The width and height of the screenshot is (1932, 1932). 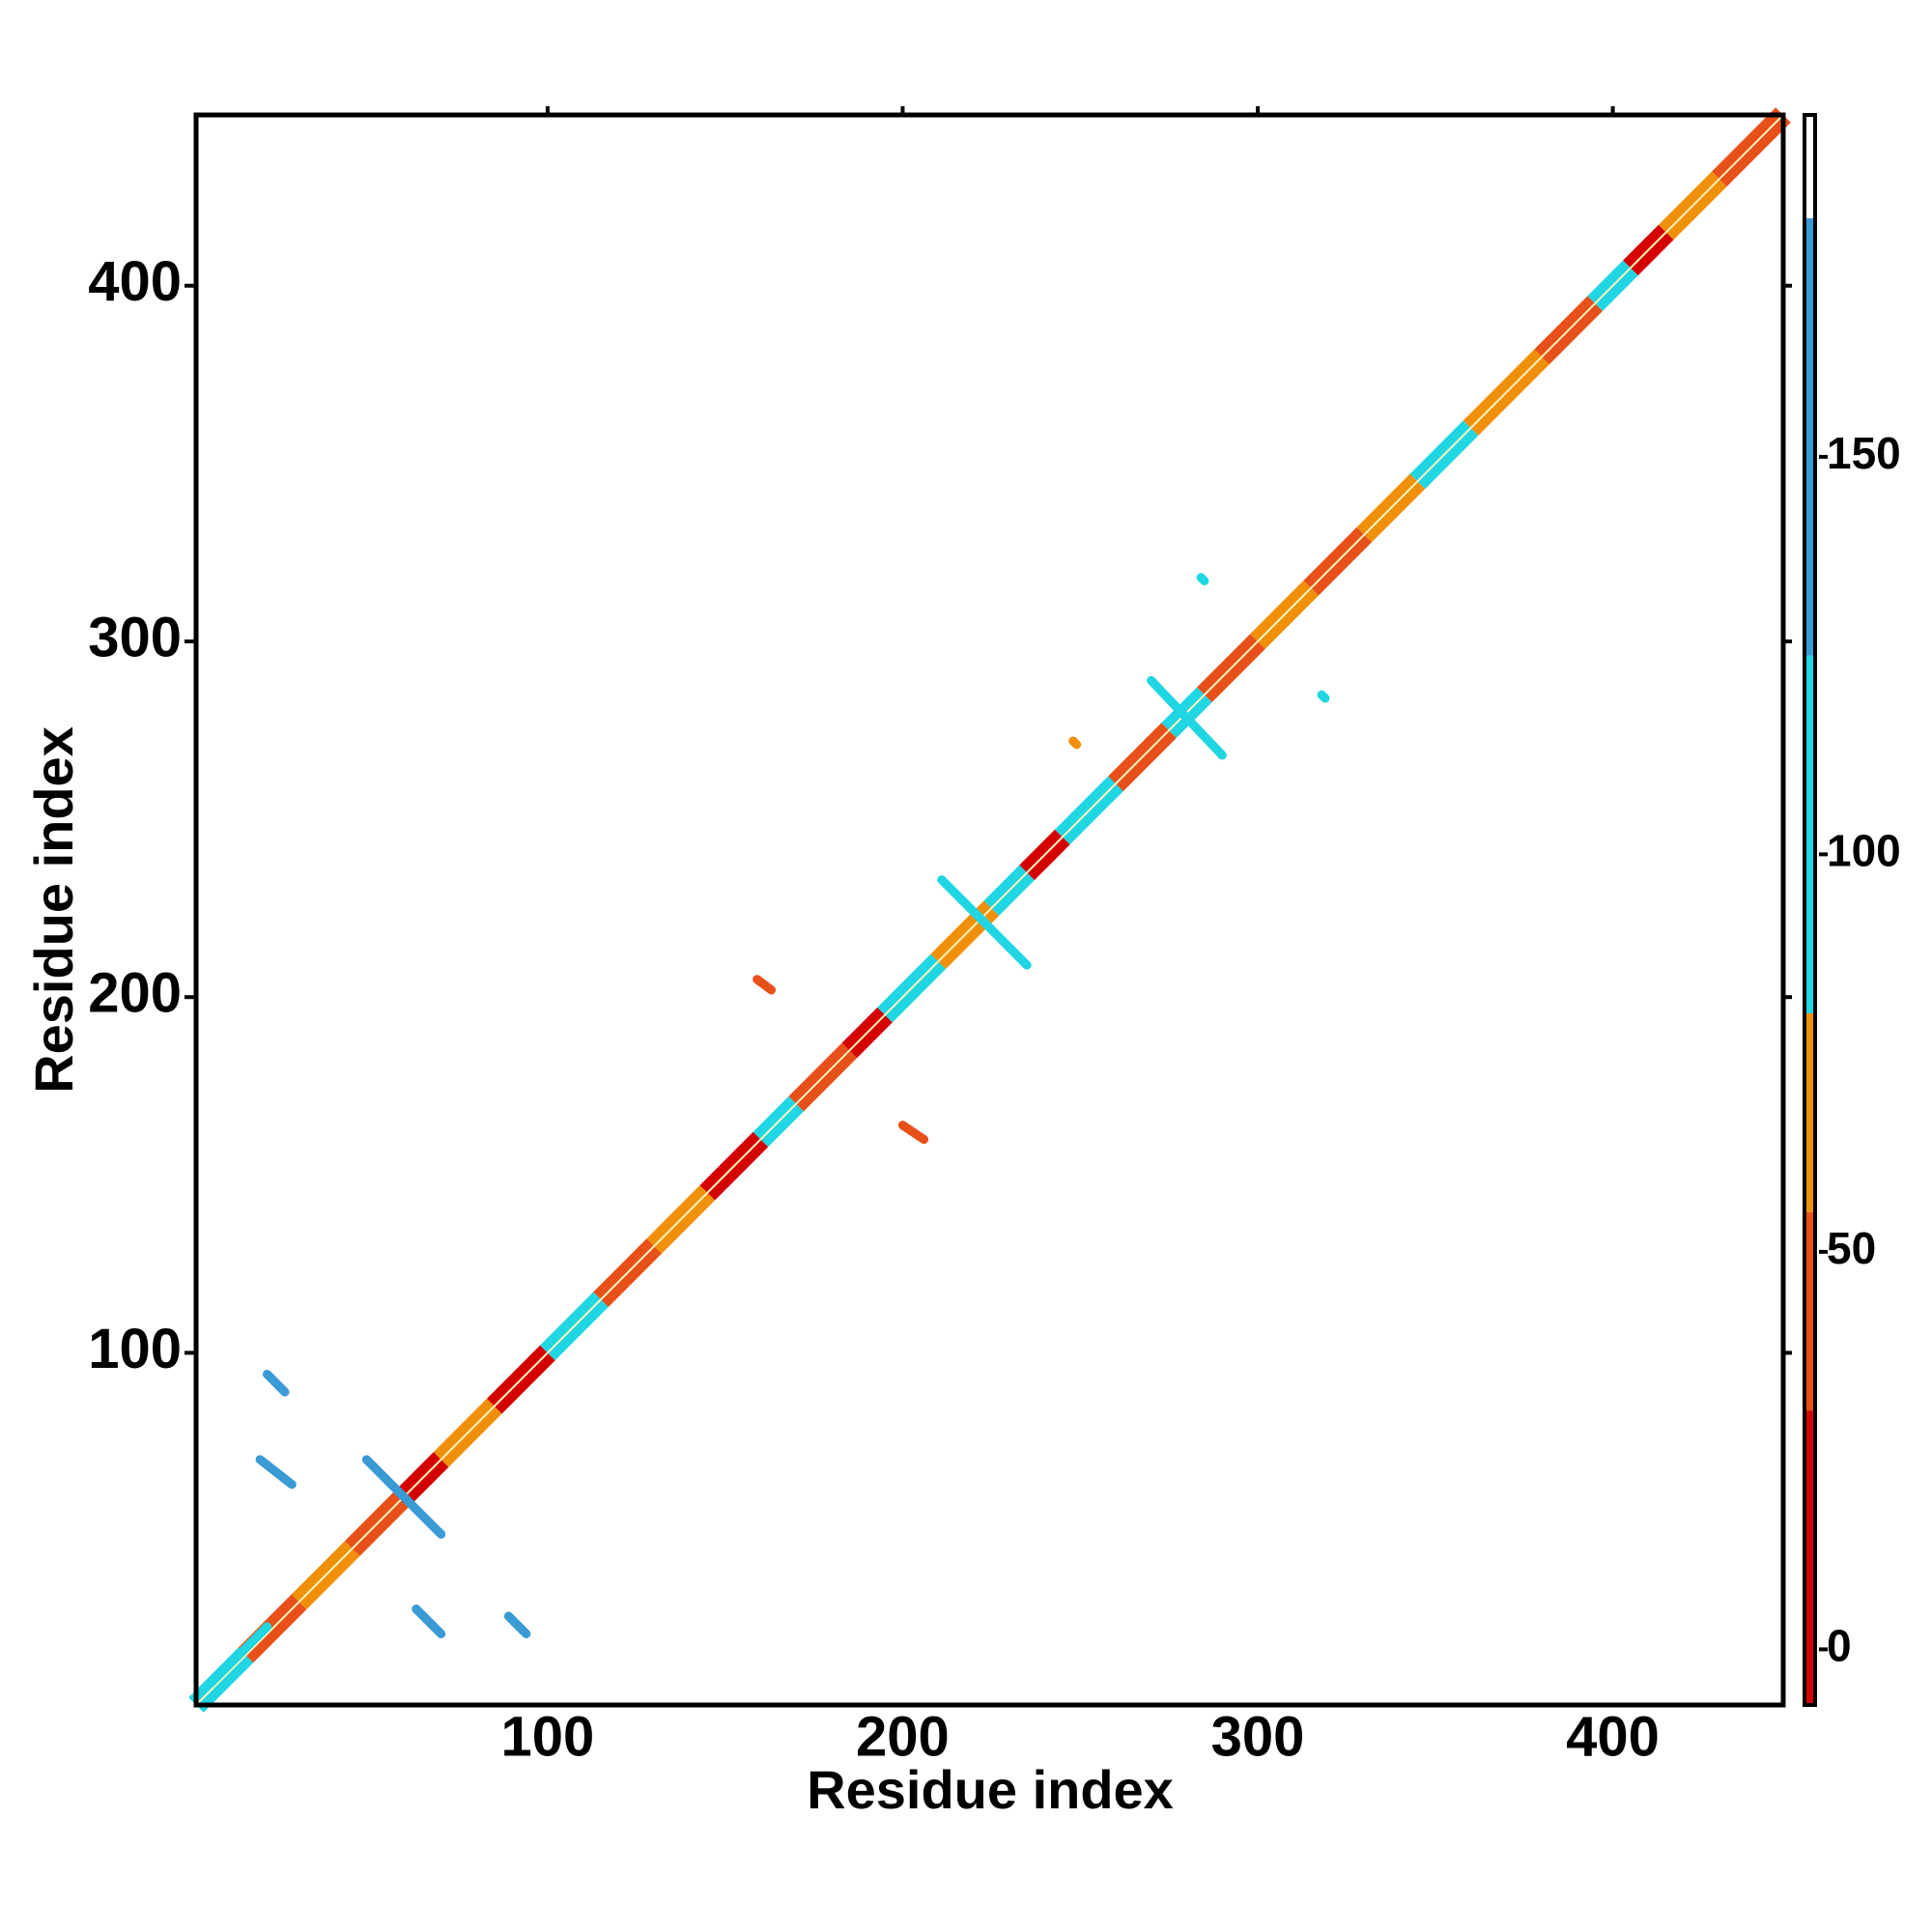 What do you see at coordinates (135, 1349) in the screenshot?
I see `y-tick-label: 100` at bounding box center [135, 1349].